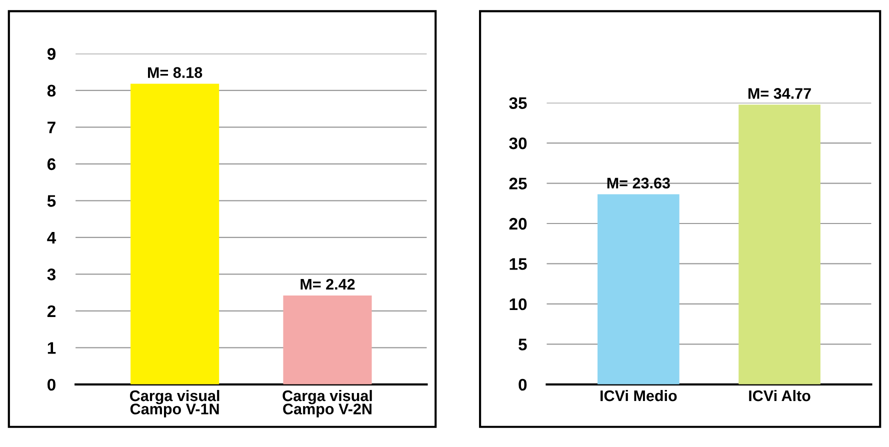  What do you see at coordinates (638, 183) in the screenshot?
I see `data-label: M= 23.63` at bounding box center [638, 183].